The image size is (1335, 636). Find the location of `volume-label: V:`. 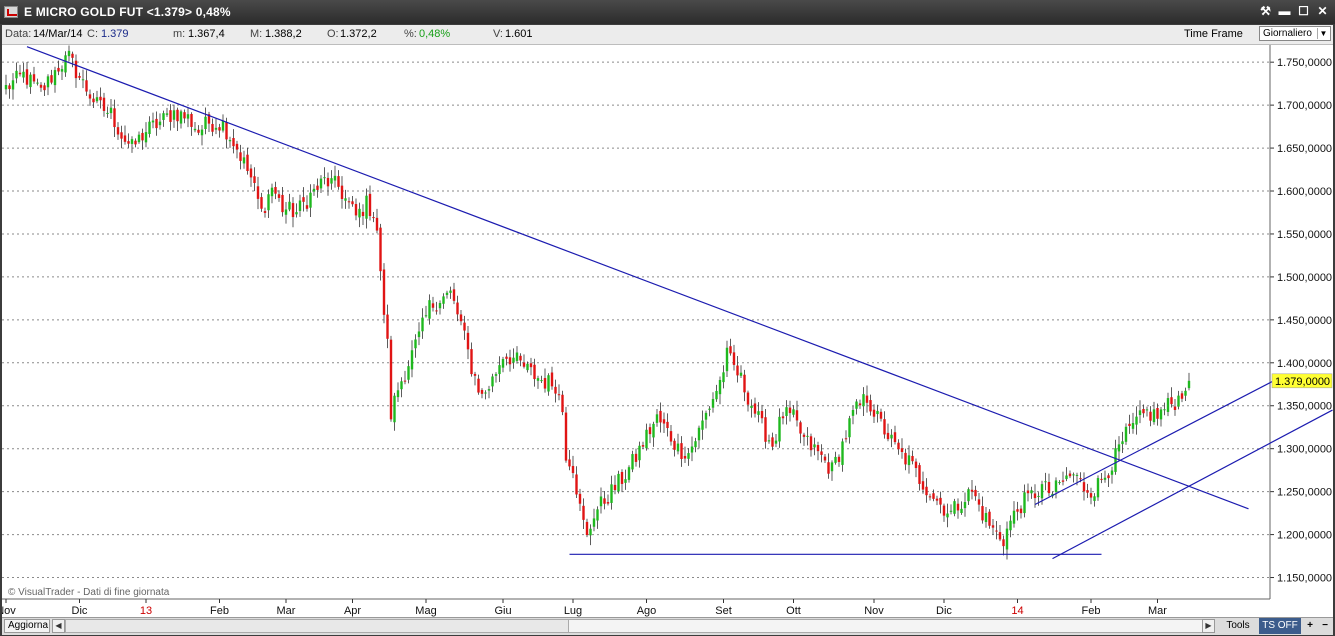

volume-label: V: is located at coordinates (498, 34).